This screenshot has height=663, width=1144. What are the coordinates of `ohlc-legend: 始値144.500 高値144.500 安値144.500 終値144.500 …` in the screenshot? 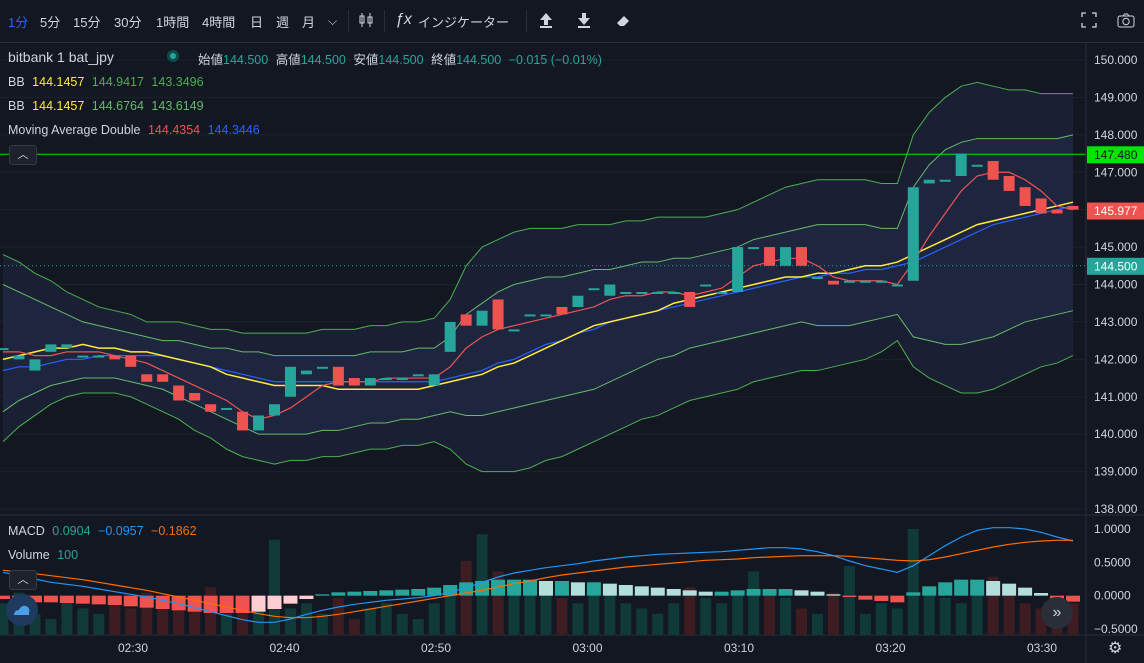 It's located at (402, 58).